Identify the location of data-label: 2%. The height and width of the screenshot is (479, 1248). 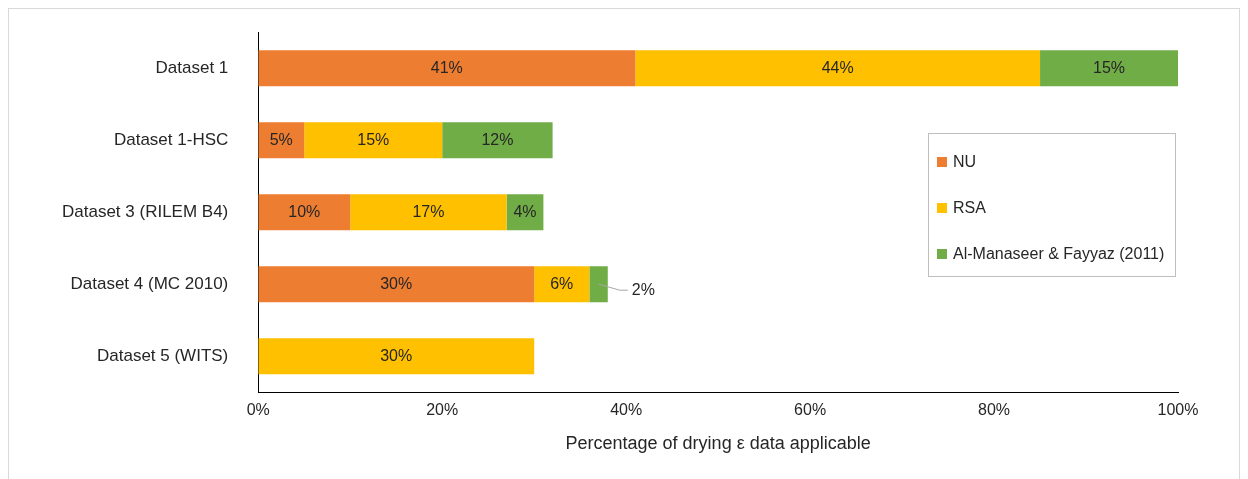
(643, 289).